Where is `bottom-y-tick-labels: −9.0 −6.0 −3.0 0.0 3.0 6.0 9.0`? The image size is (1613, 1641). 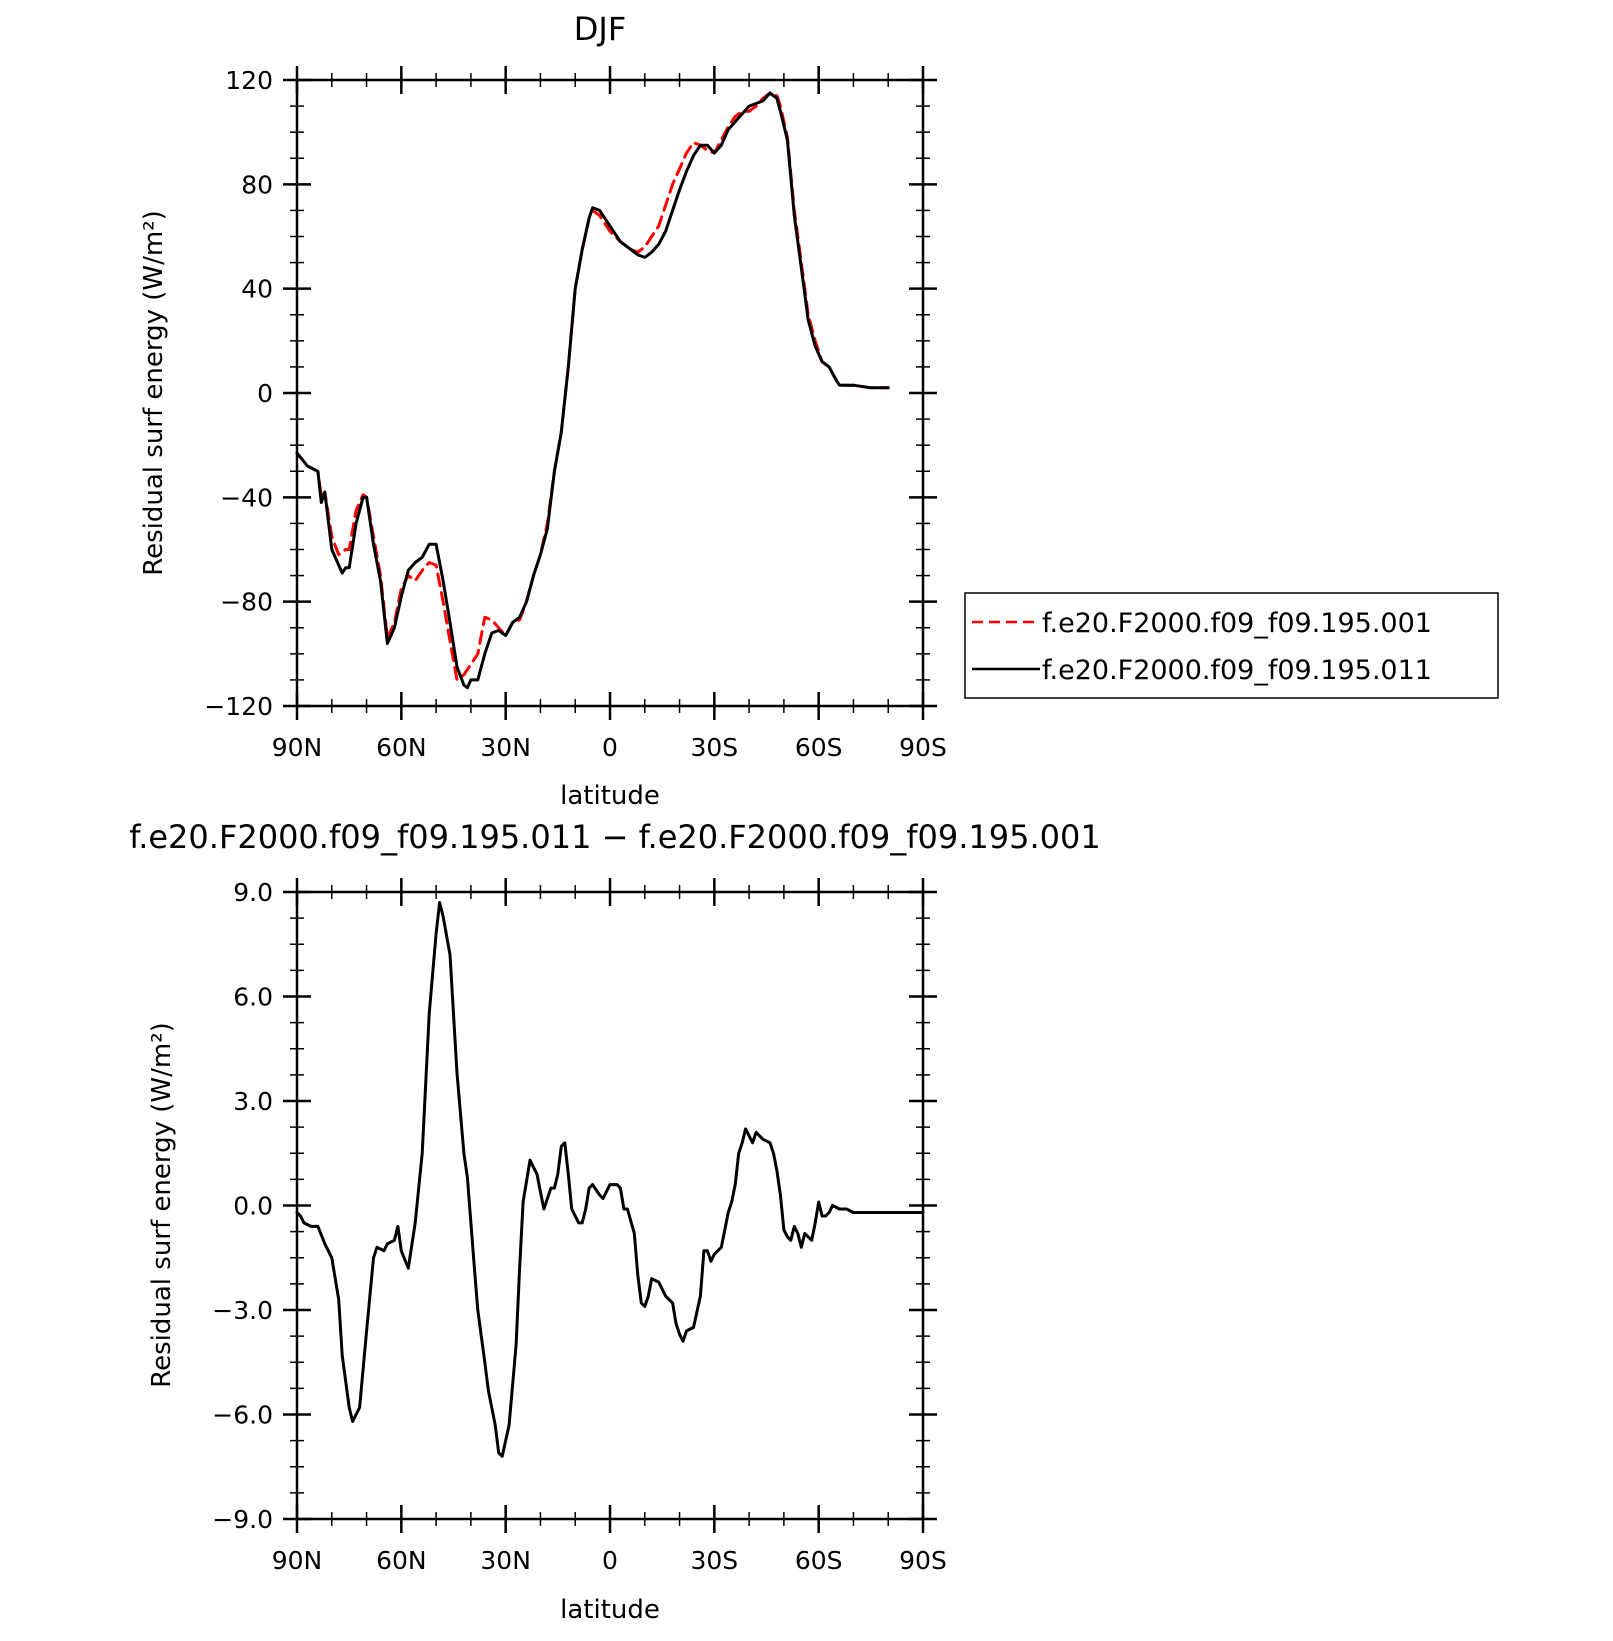 bottom-y-tick-labels: −9.0 −6.0 −3.0 0.0 3.0 6.0 9.0 is located at coordinates (242, 1206).